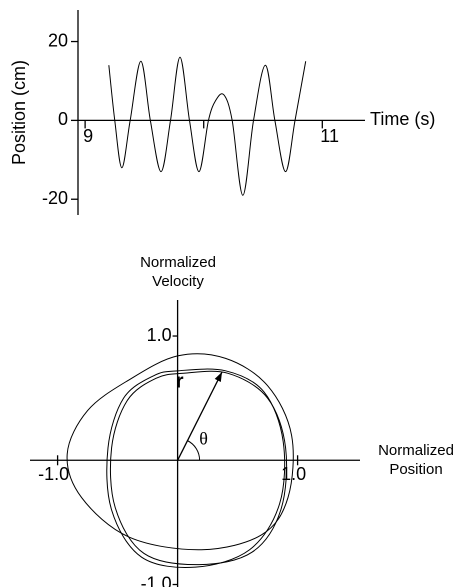 Image resolution: width=470 pixels, height=587 pixels. What do you see at coordinates (416, 460) in the screenshot?
I see `x-axis-label: Normalized Position` at bounding box center [416, 460].